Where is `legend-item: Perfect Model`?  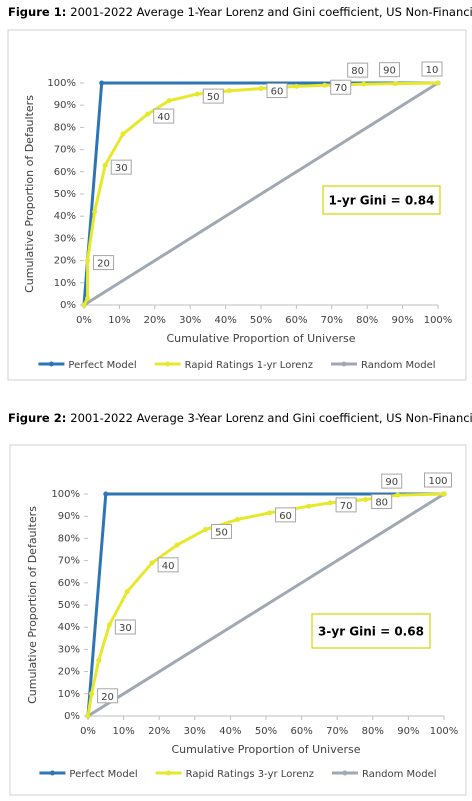 legend-item: Perfect Model is located at coordinates (87, 365).